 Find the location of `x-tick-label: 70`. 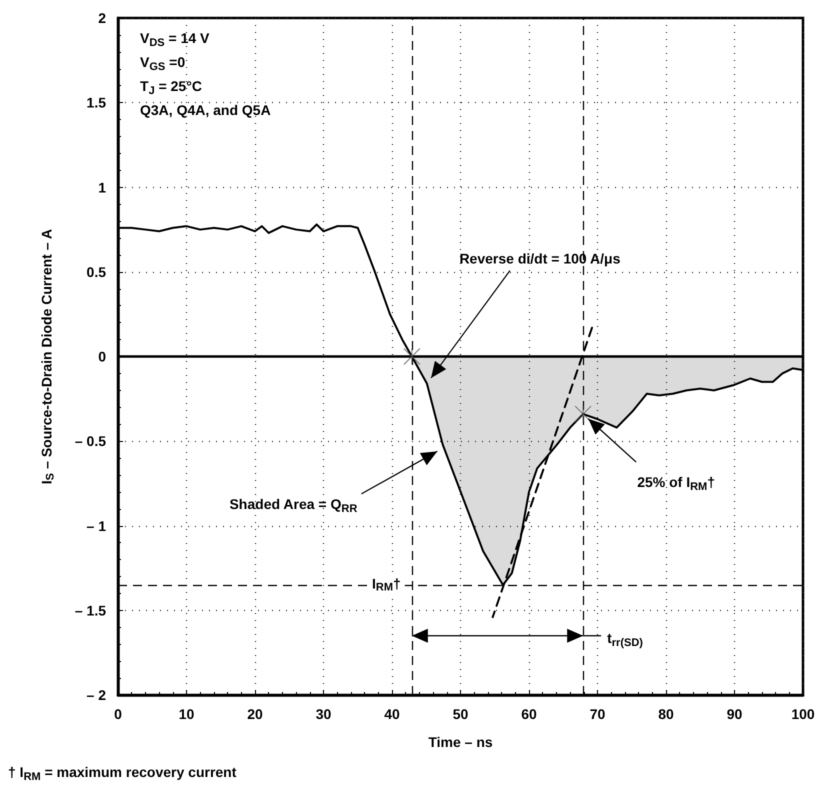

x-tick-label: 70 is located at coordinates (598, 714).